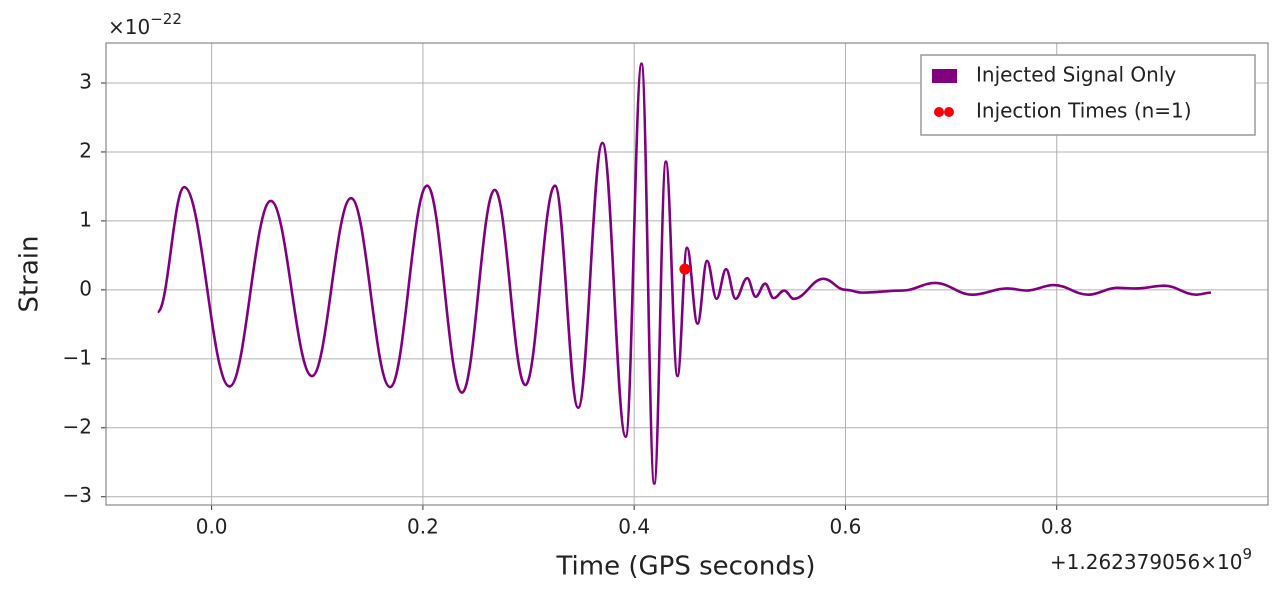 The height and width of the screenshot is (598, 1283). Describe the element at coordinates (1057, 527) in the screenshot. I see `x-tick-label: 0.8` at that location.